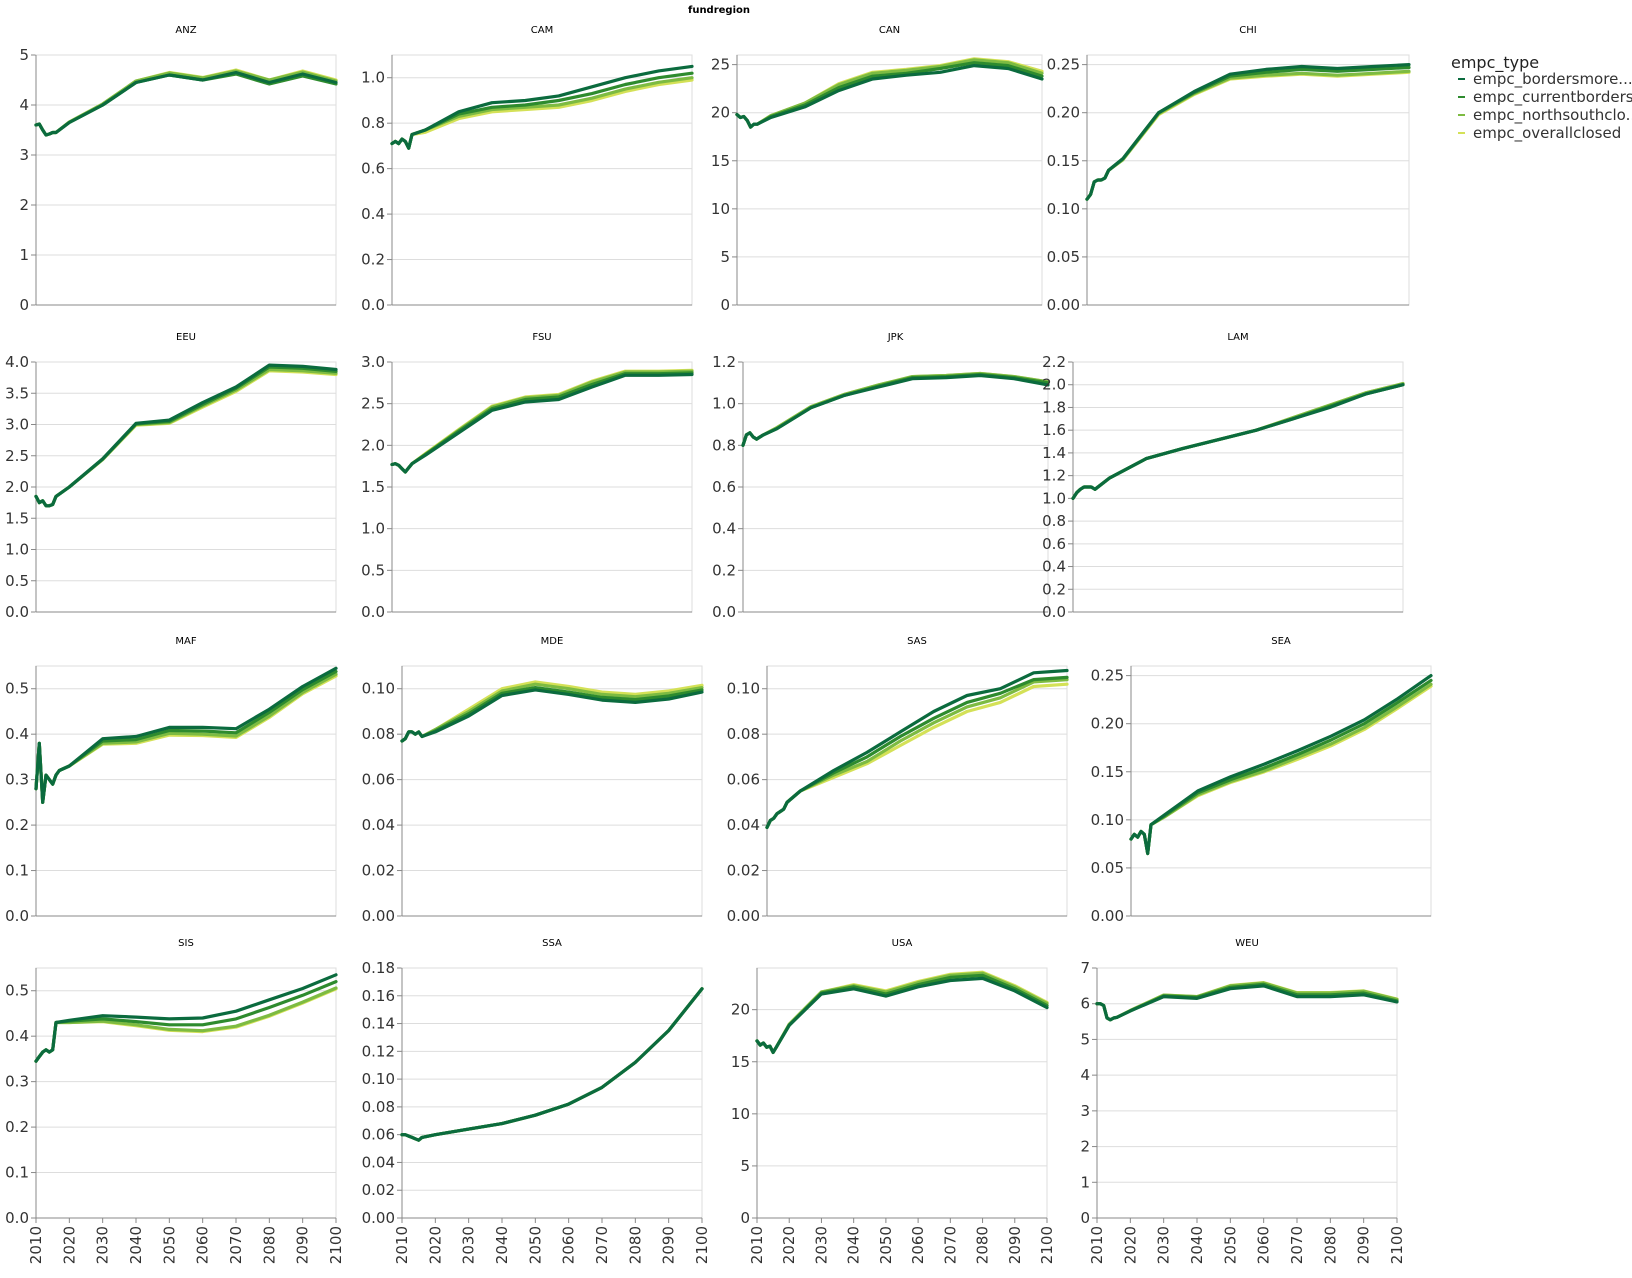 The height and width of the screenshot is (1278, 1632). Describe the element at coordinates (527, 476) in the screenshot. I see `panel-fsu: 0.0 0.5 1.0 1.5 2.0 2.5 3.0 FSU` at that location.